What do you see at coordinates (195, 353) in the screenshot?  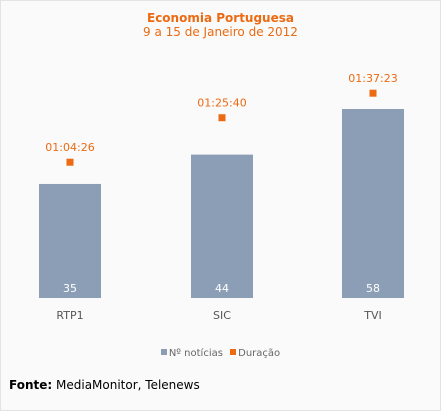 I see `legend-label-news: Nº notícias` at bounding box center [195, 353].